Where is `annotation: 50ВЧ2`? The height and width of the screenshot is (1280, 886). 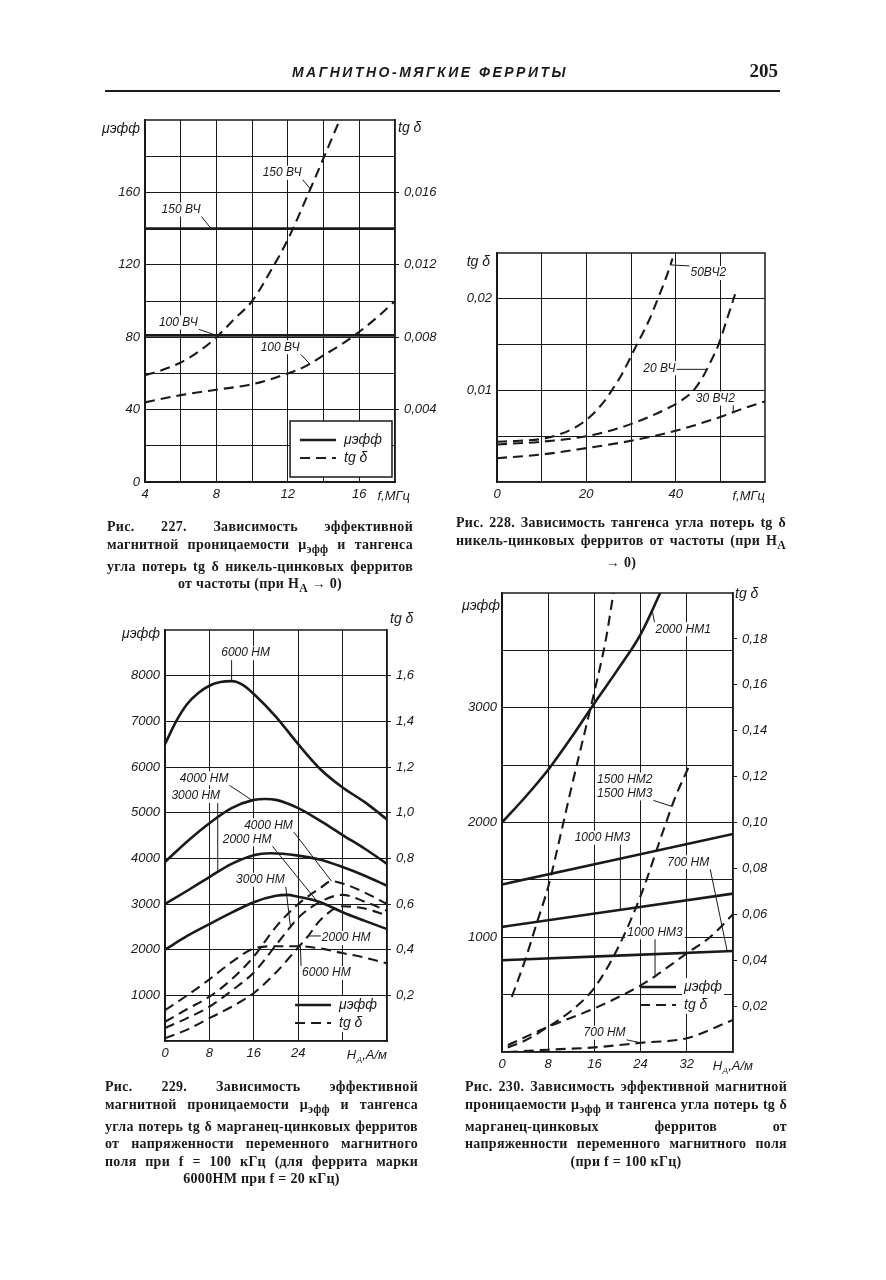
annotation: 50ВЧ2 is located at coordinates (708, 272).